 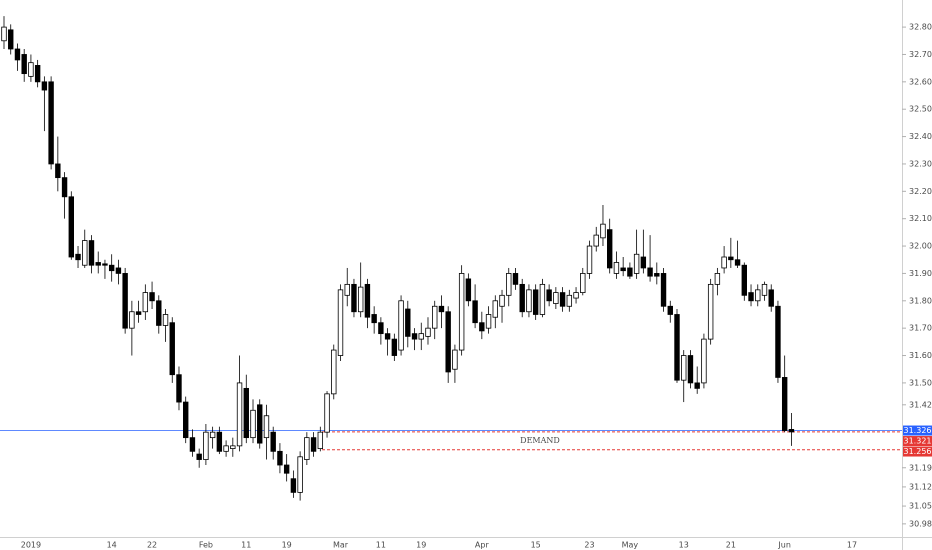 I want to click on x-tick-label: 13, so click(x=684, y=545).